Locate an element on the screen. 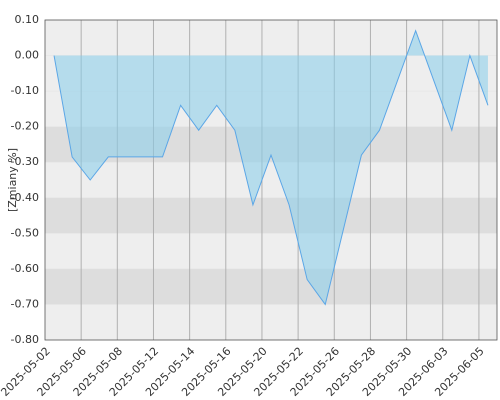  y-tick-label: -0.10 is located at coordinates (25, 90).